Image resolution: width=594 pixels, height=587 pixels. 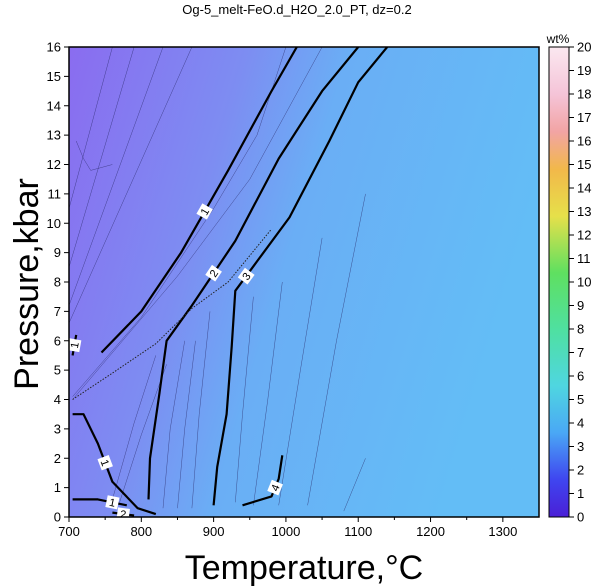 What do you see at coordinates (584, 258) in the screenshot?
I see `colorbar-tick-label: 11` at bounding box center [584, 258].